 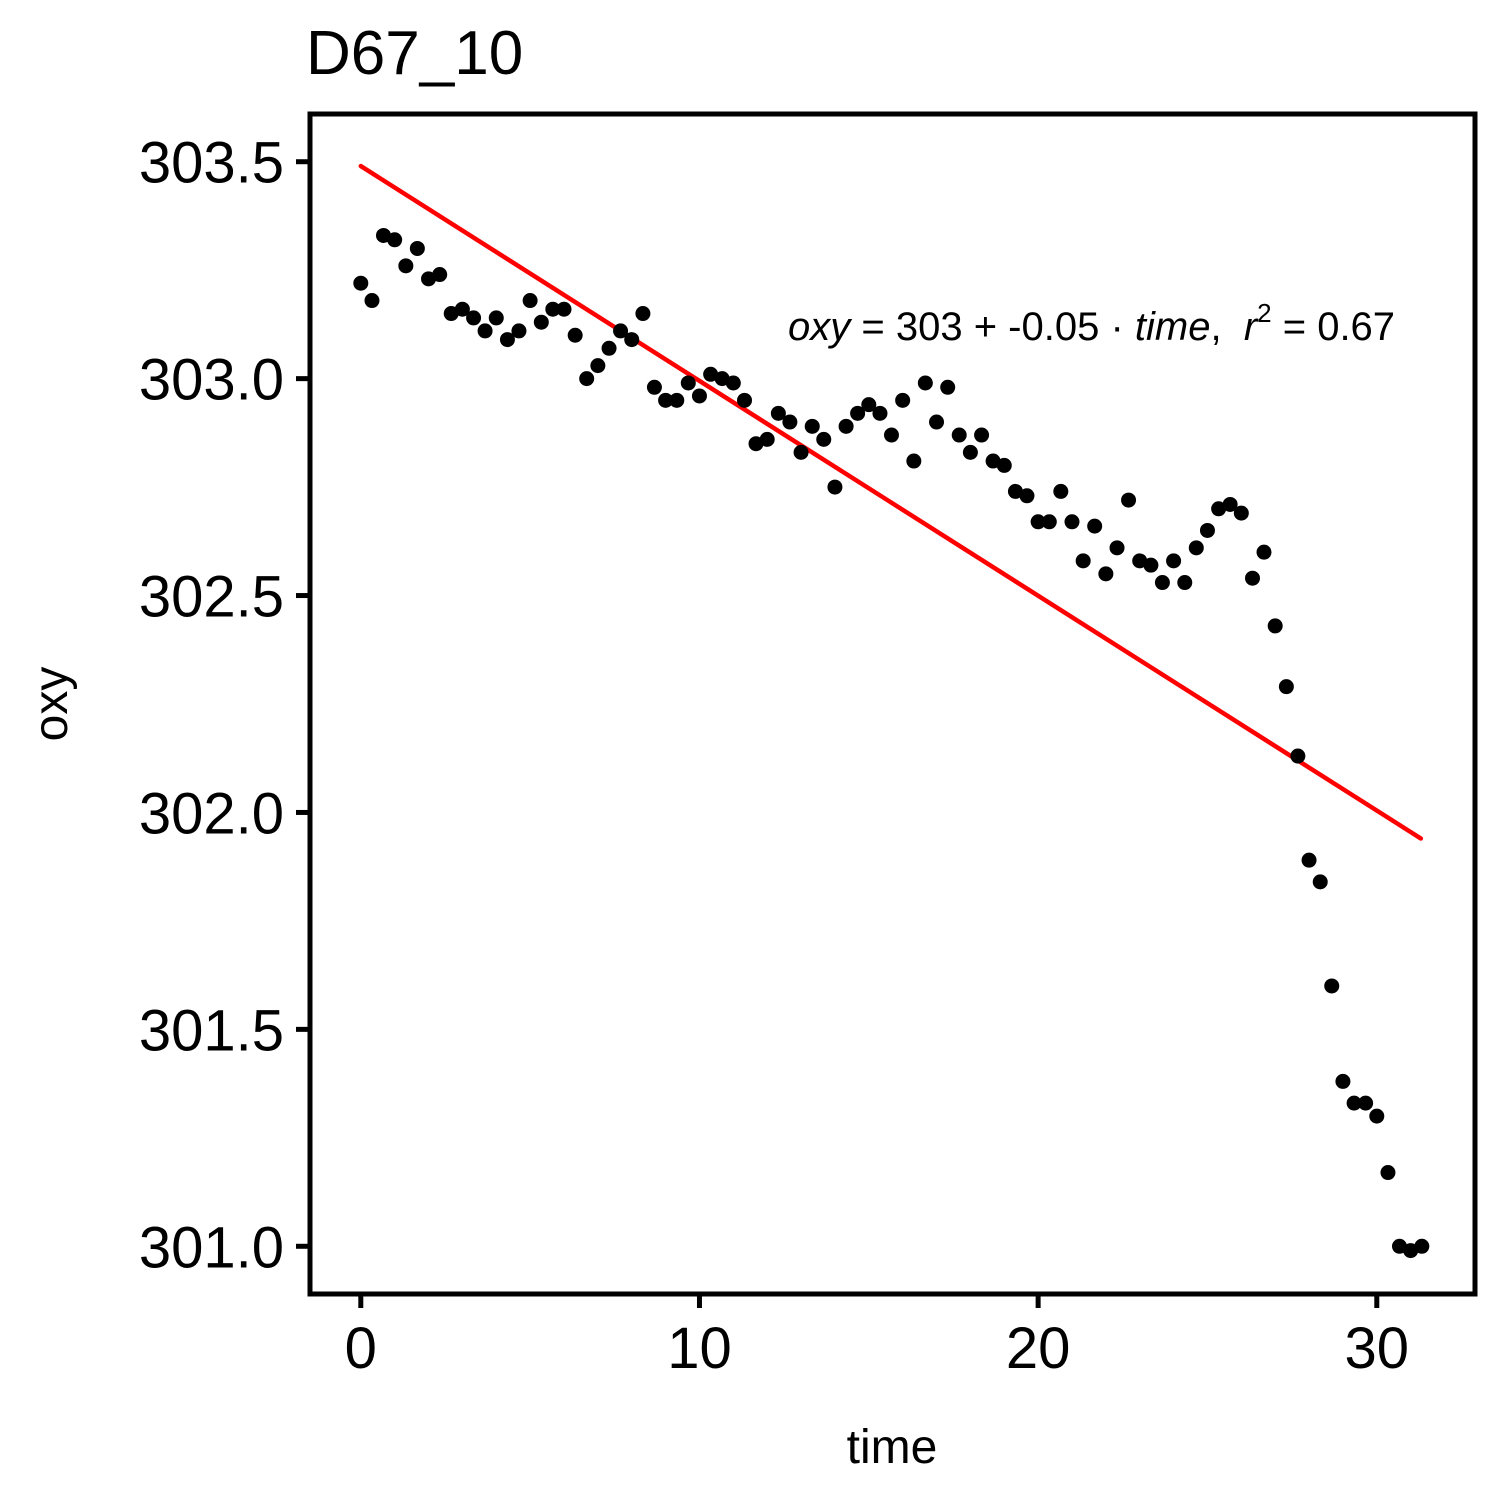 What do you see at coordinates (877, 1338) in the screenshot?
I see `x-axis: 0 10 20 30` at bounding box center [877, 1338].